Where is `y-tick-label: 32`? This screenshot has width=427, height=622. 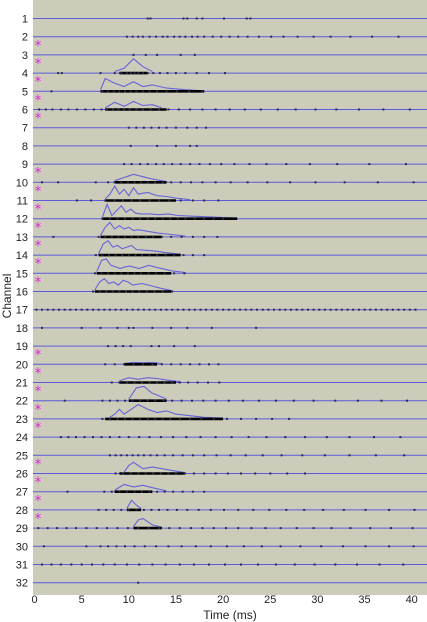 y-tick-label: 32 is located at coordinates (22, 584).